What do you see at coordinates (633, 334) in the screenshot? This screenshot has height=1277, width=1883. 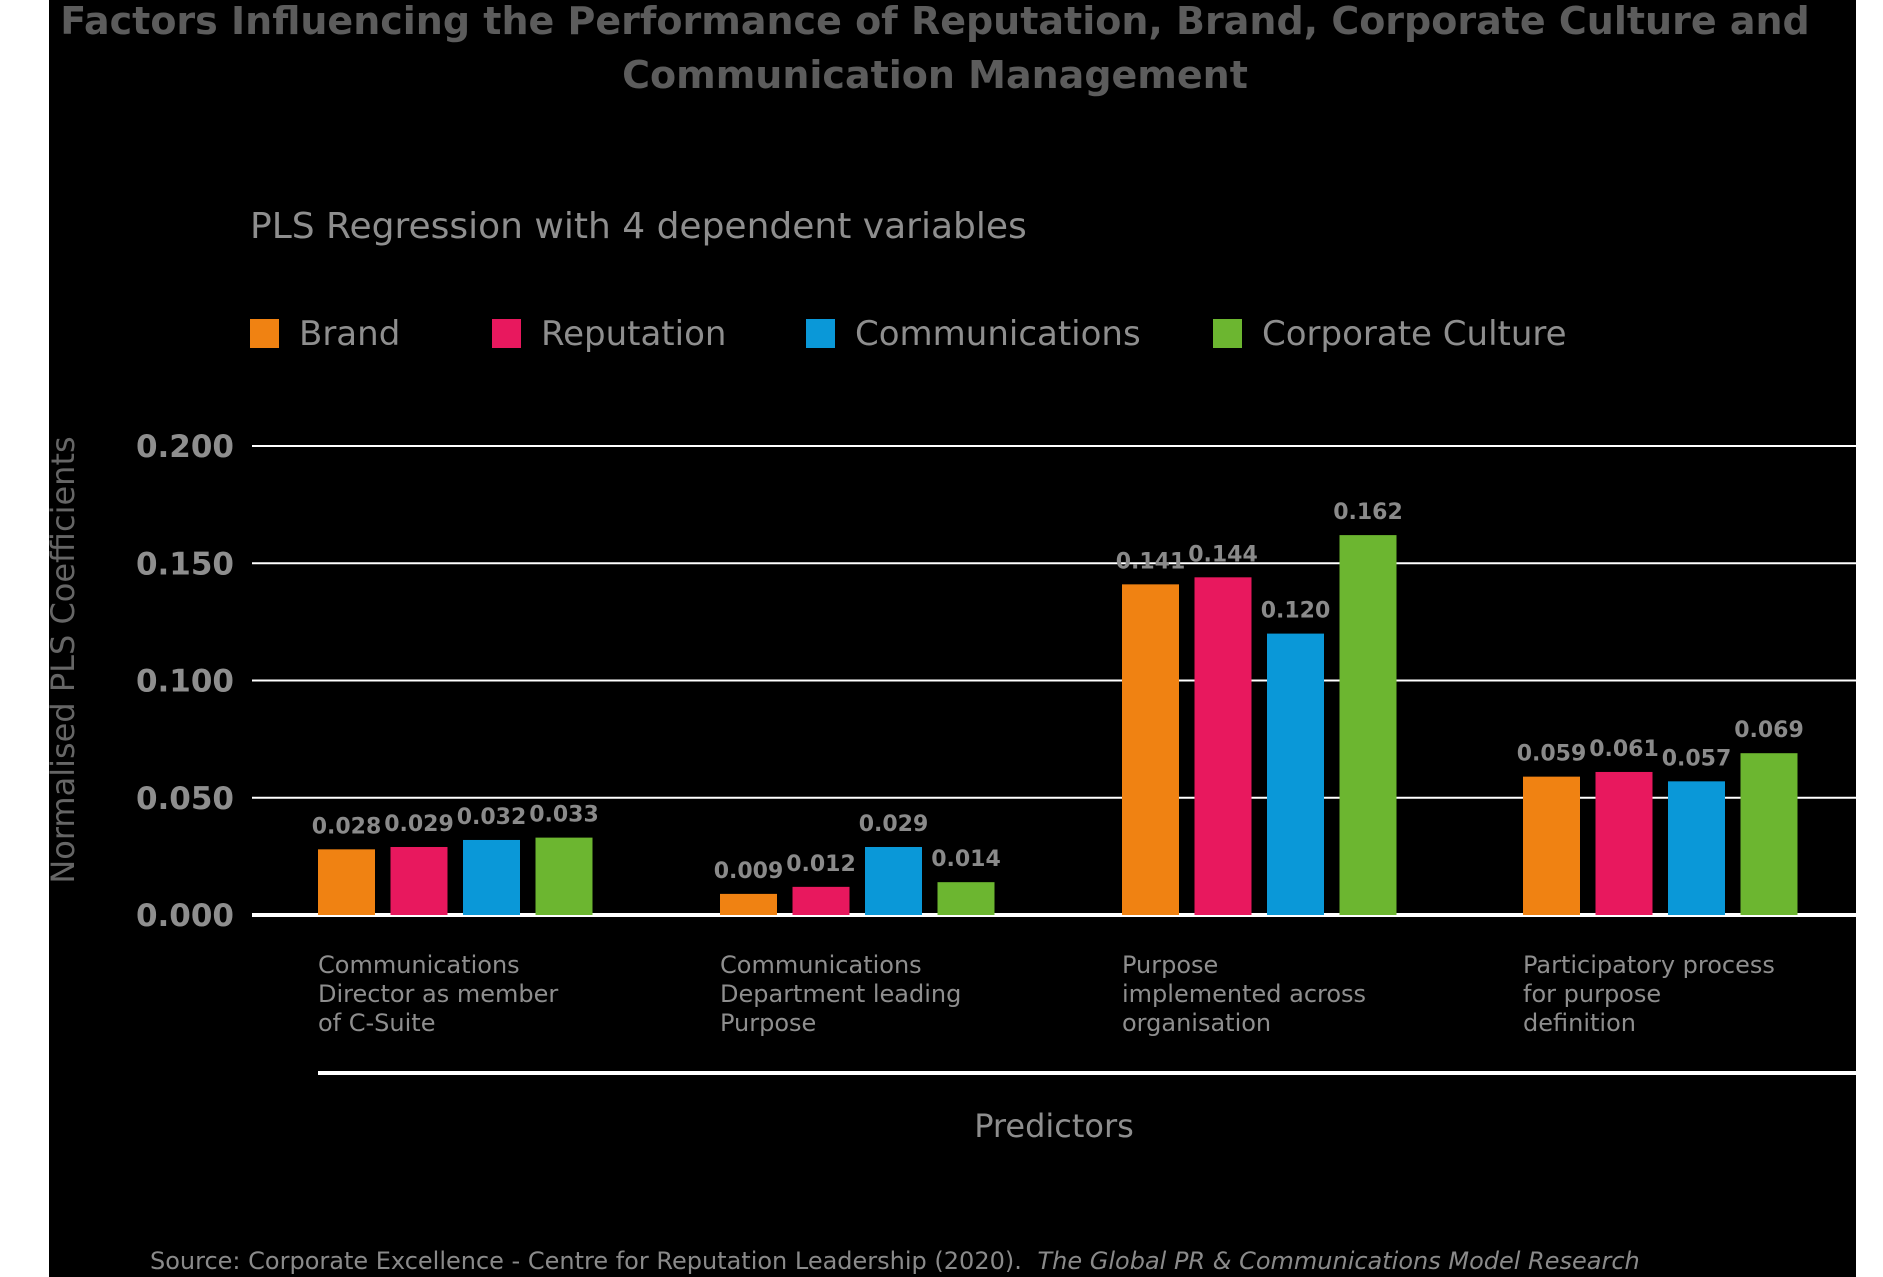 I see `legend-label-reputation: Reputation` at bounding box center [633, 334].